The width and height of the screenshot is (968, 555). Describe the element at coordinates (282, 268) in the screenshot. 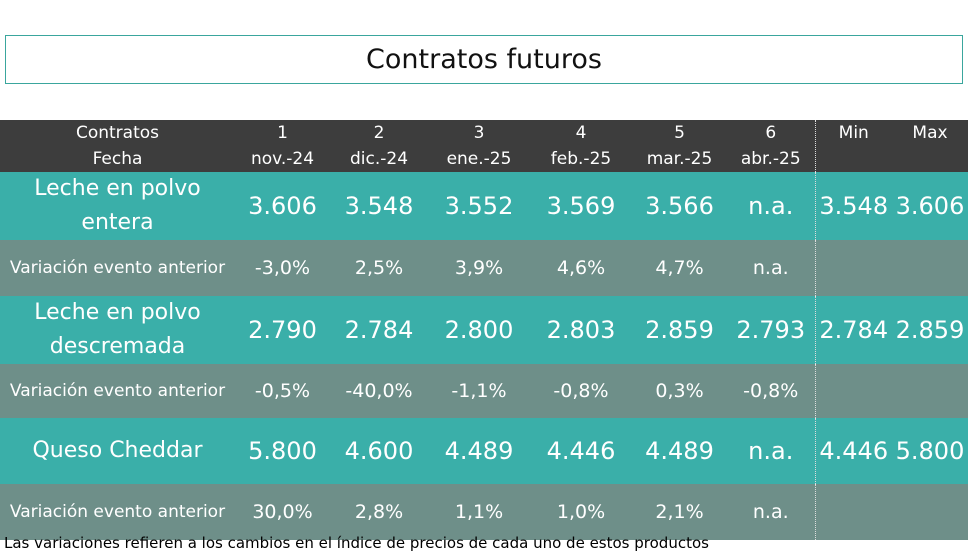

I see `variation-cell: -3,0%` at that location.